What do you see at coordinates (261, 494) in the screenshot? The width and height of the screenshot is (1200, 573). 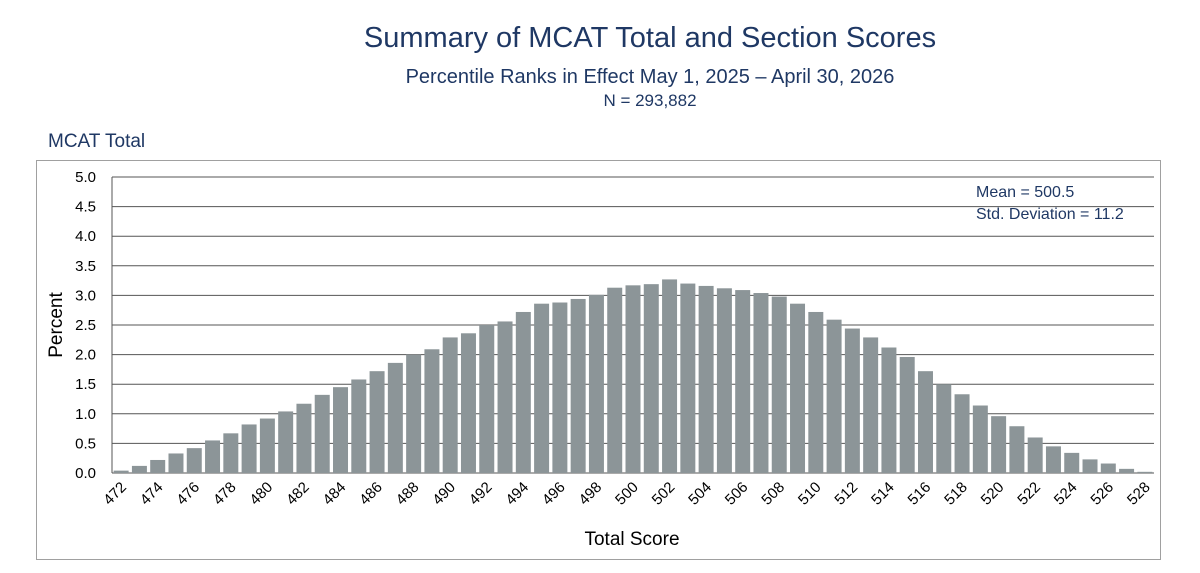 I see `x-tick-label: 480` at bounding box center [261, 494].